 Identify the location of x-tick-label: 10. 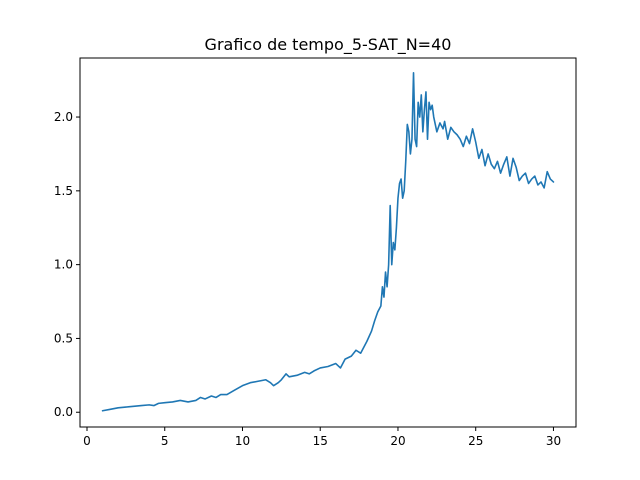
(242, 441).